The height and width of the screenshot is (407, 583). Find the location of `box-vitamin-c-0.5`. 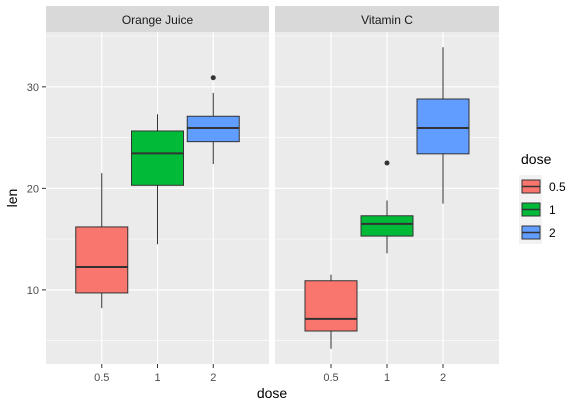

box-vitamin-c-0.5 is located at coordinates (331, 311).